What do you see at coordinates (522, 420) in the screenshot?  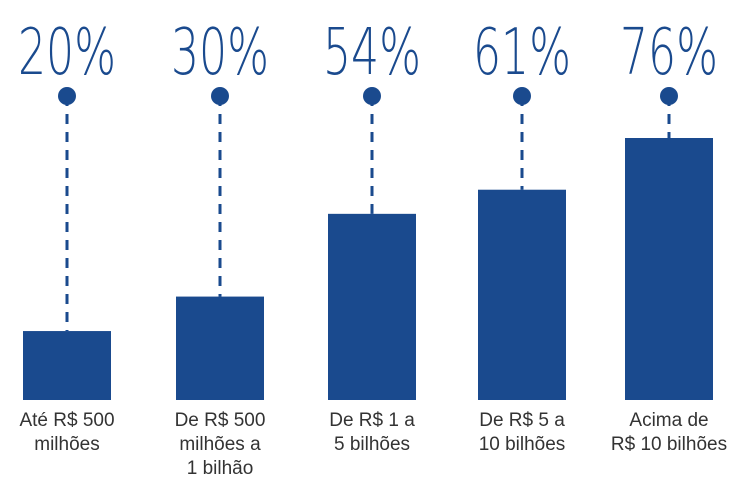 I see `category-label-3-line-0: De R$ 5 a` at bounding box center [522, 420].